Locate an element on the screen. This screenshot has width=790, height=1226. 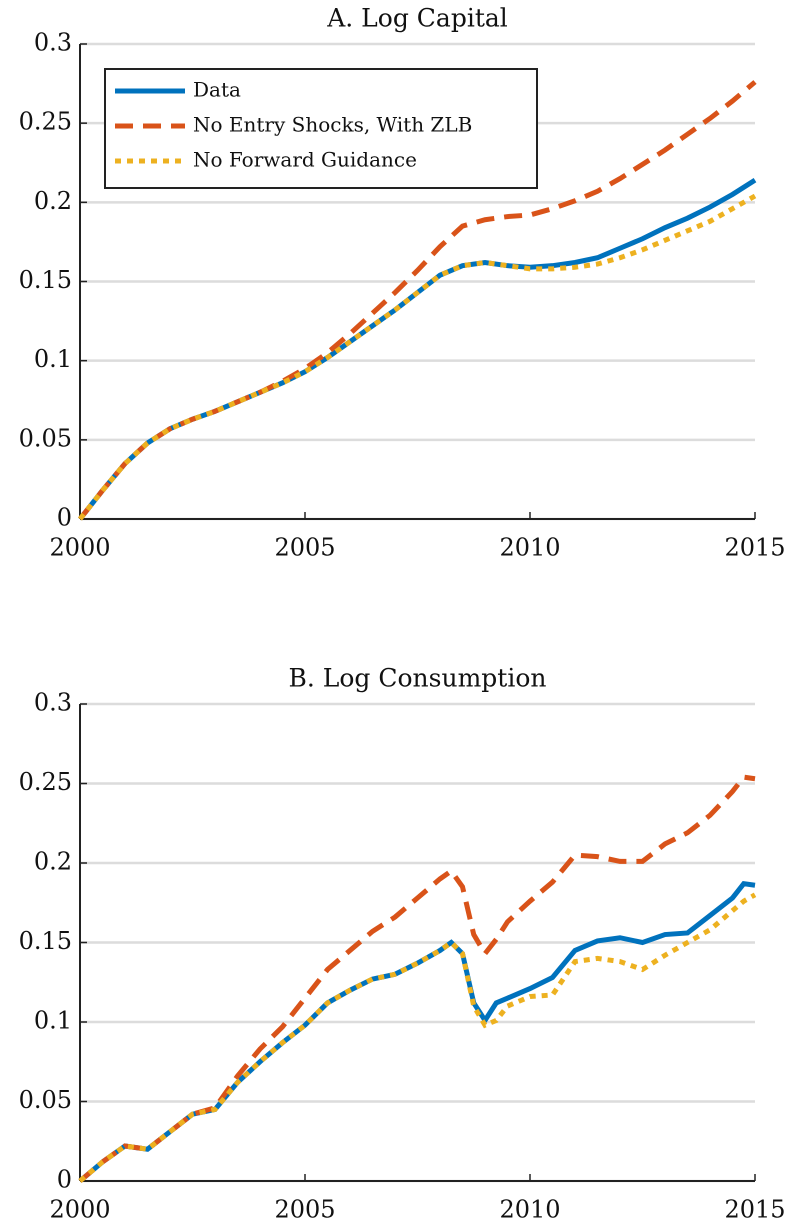
legend-label: No Forward Guidance is located at coordinates (305, 160).